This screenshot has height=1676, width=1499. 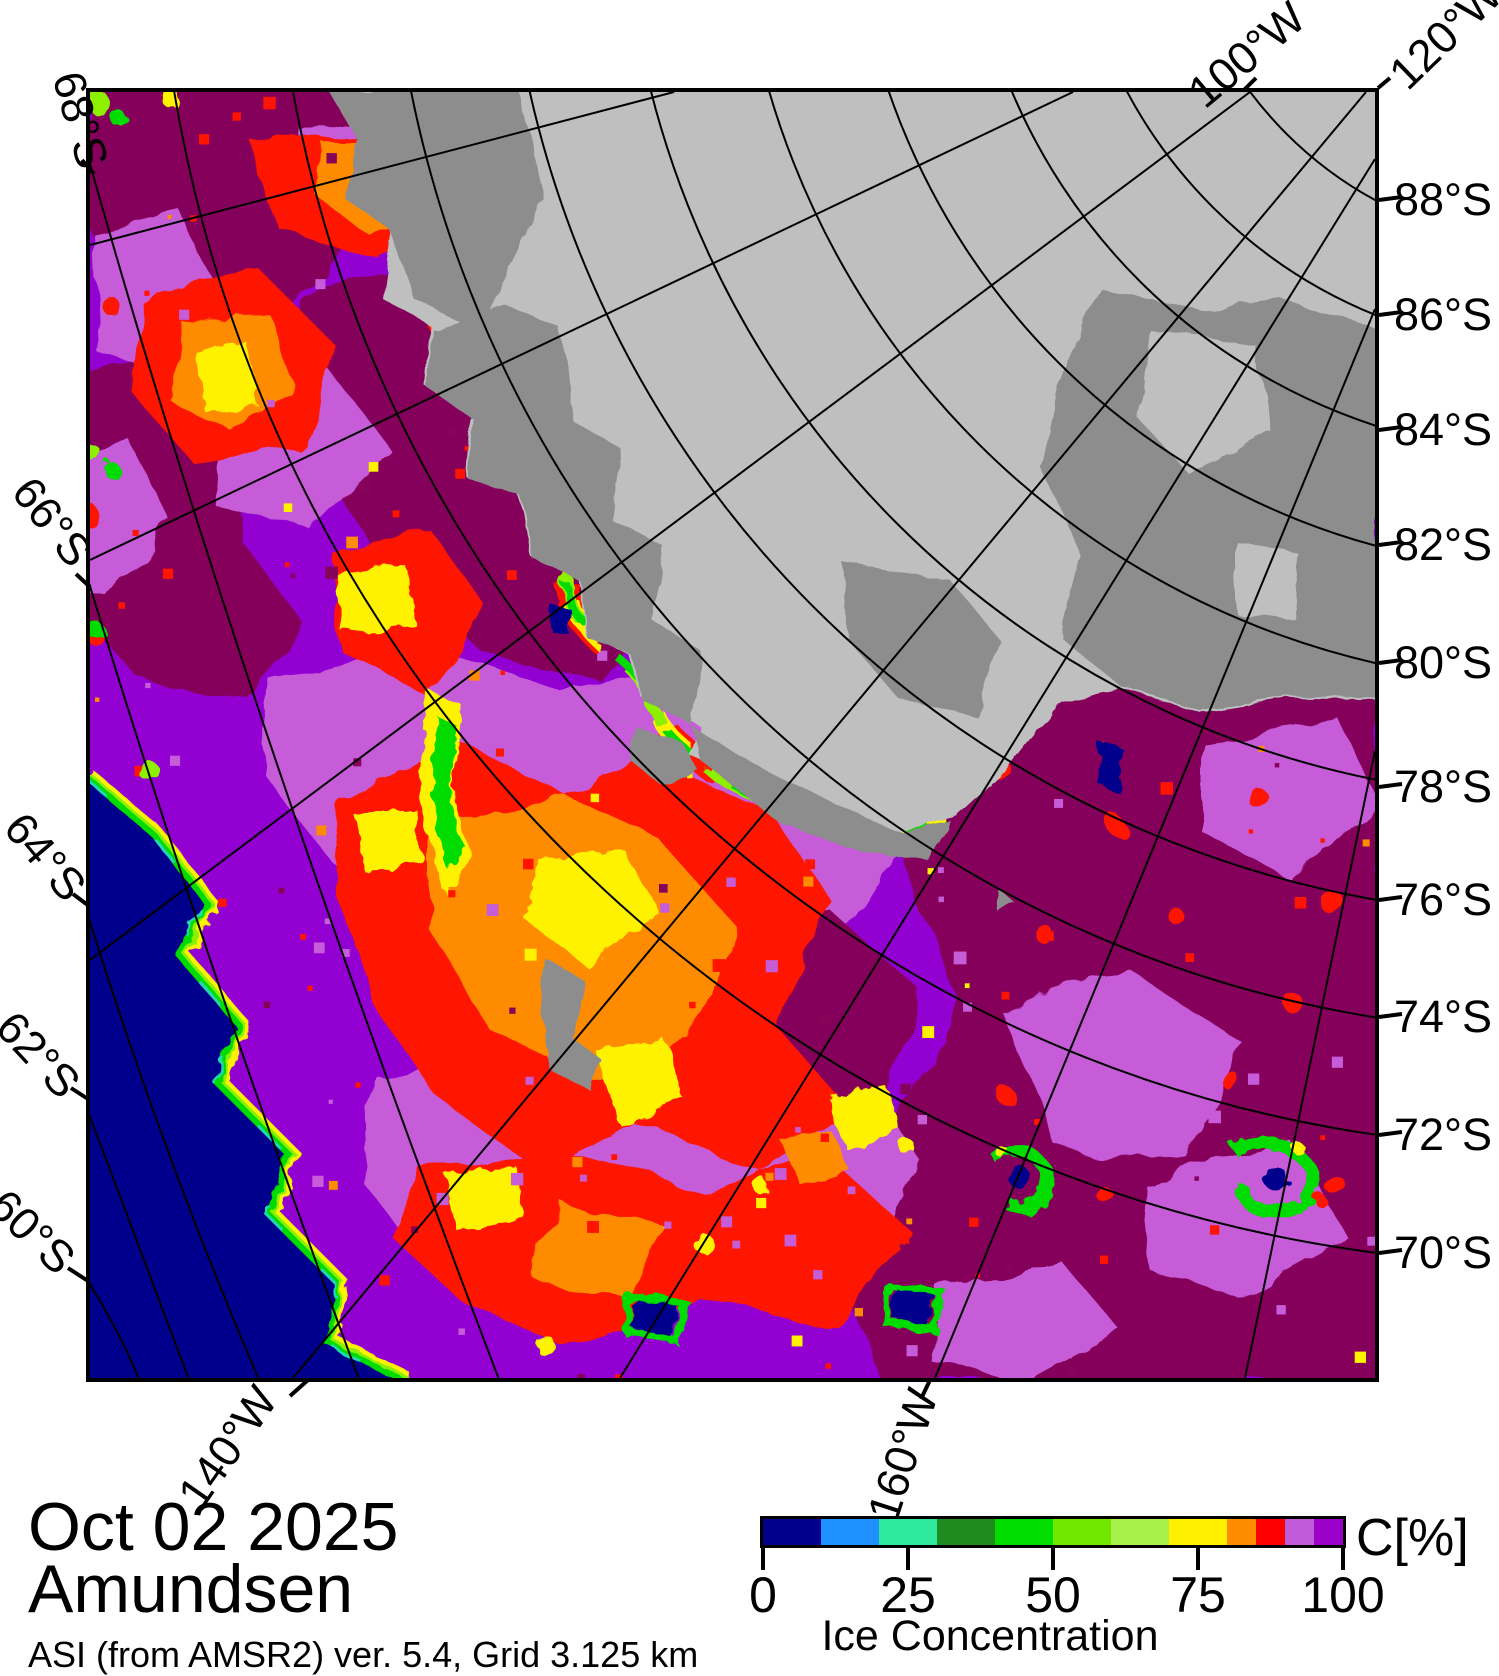 What do you see at coordinates (1443, 199) in the screenshot?
I see `lat-label: 88°S` at bounding box center [1443, 199].